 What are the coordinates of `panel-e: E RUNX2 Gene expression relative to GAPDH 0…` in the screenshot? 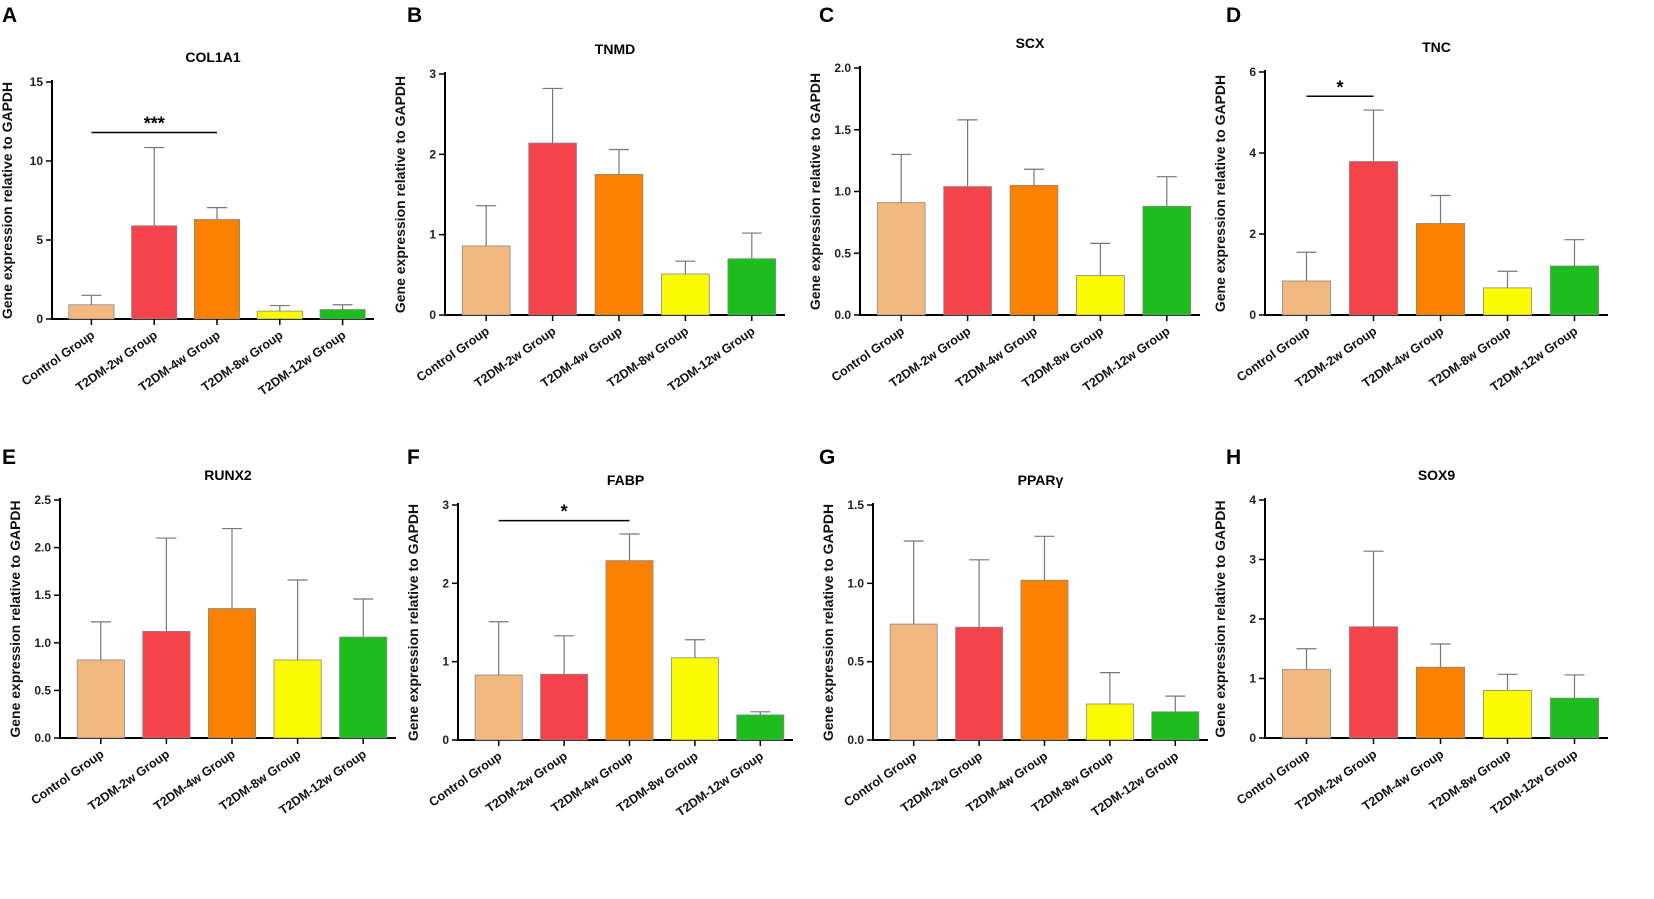 It's located at (199, 631).